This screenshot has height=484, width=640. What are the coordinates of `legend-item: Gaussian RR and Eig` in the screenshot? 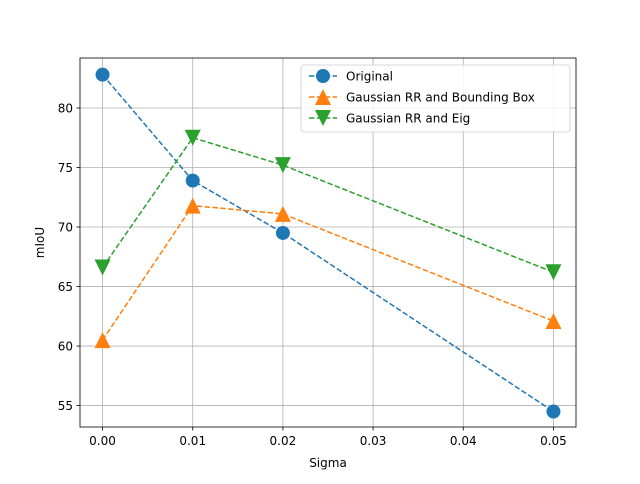 It's located at (389, 118).